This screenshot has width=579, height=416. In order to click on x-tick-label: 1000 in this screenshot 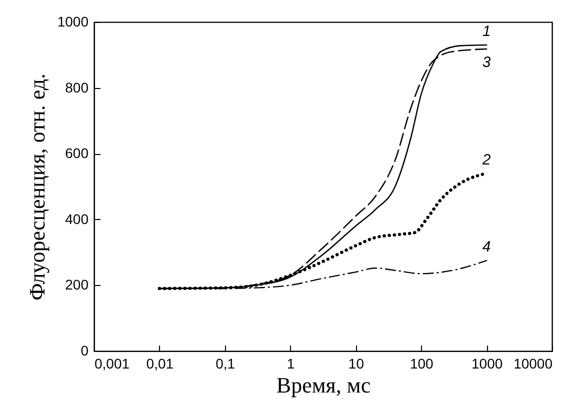, I will do `click(487, 364)`.